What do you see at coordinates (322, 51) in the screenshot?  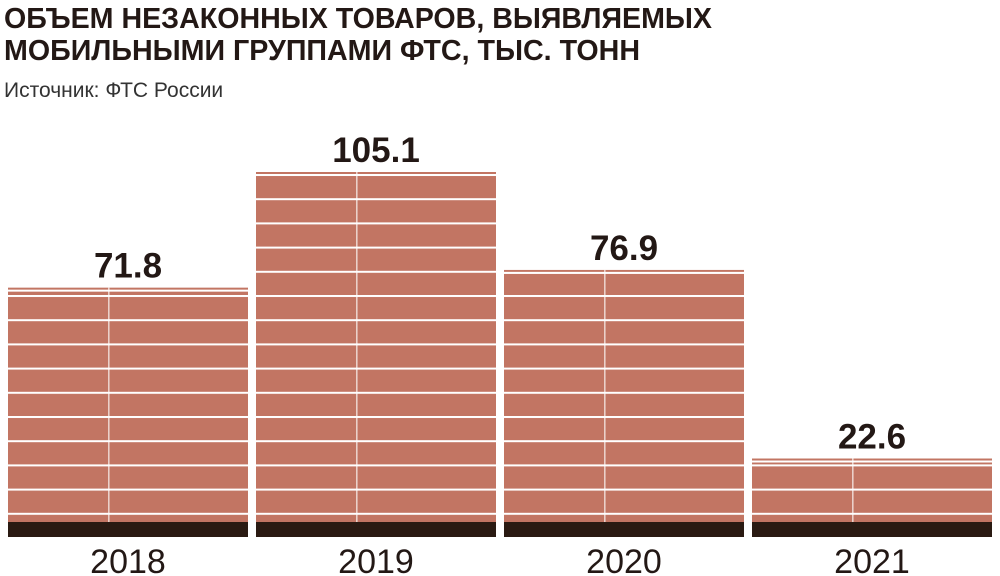 I see `chart-title: МОБИЛЬНЫМИ ГРУППАМИ ФТС, ТЫС. ТОНН` at bounding box center [322, 51].